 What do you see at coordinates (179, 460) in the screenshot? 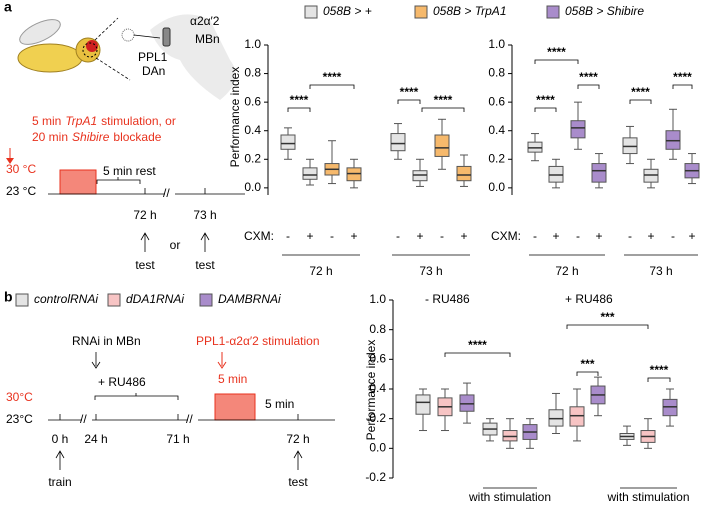
I see `event-arrow` at bounding box center [179, 460].